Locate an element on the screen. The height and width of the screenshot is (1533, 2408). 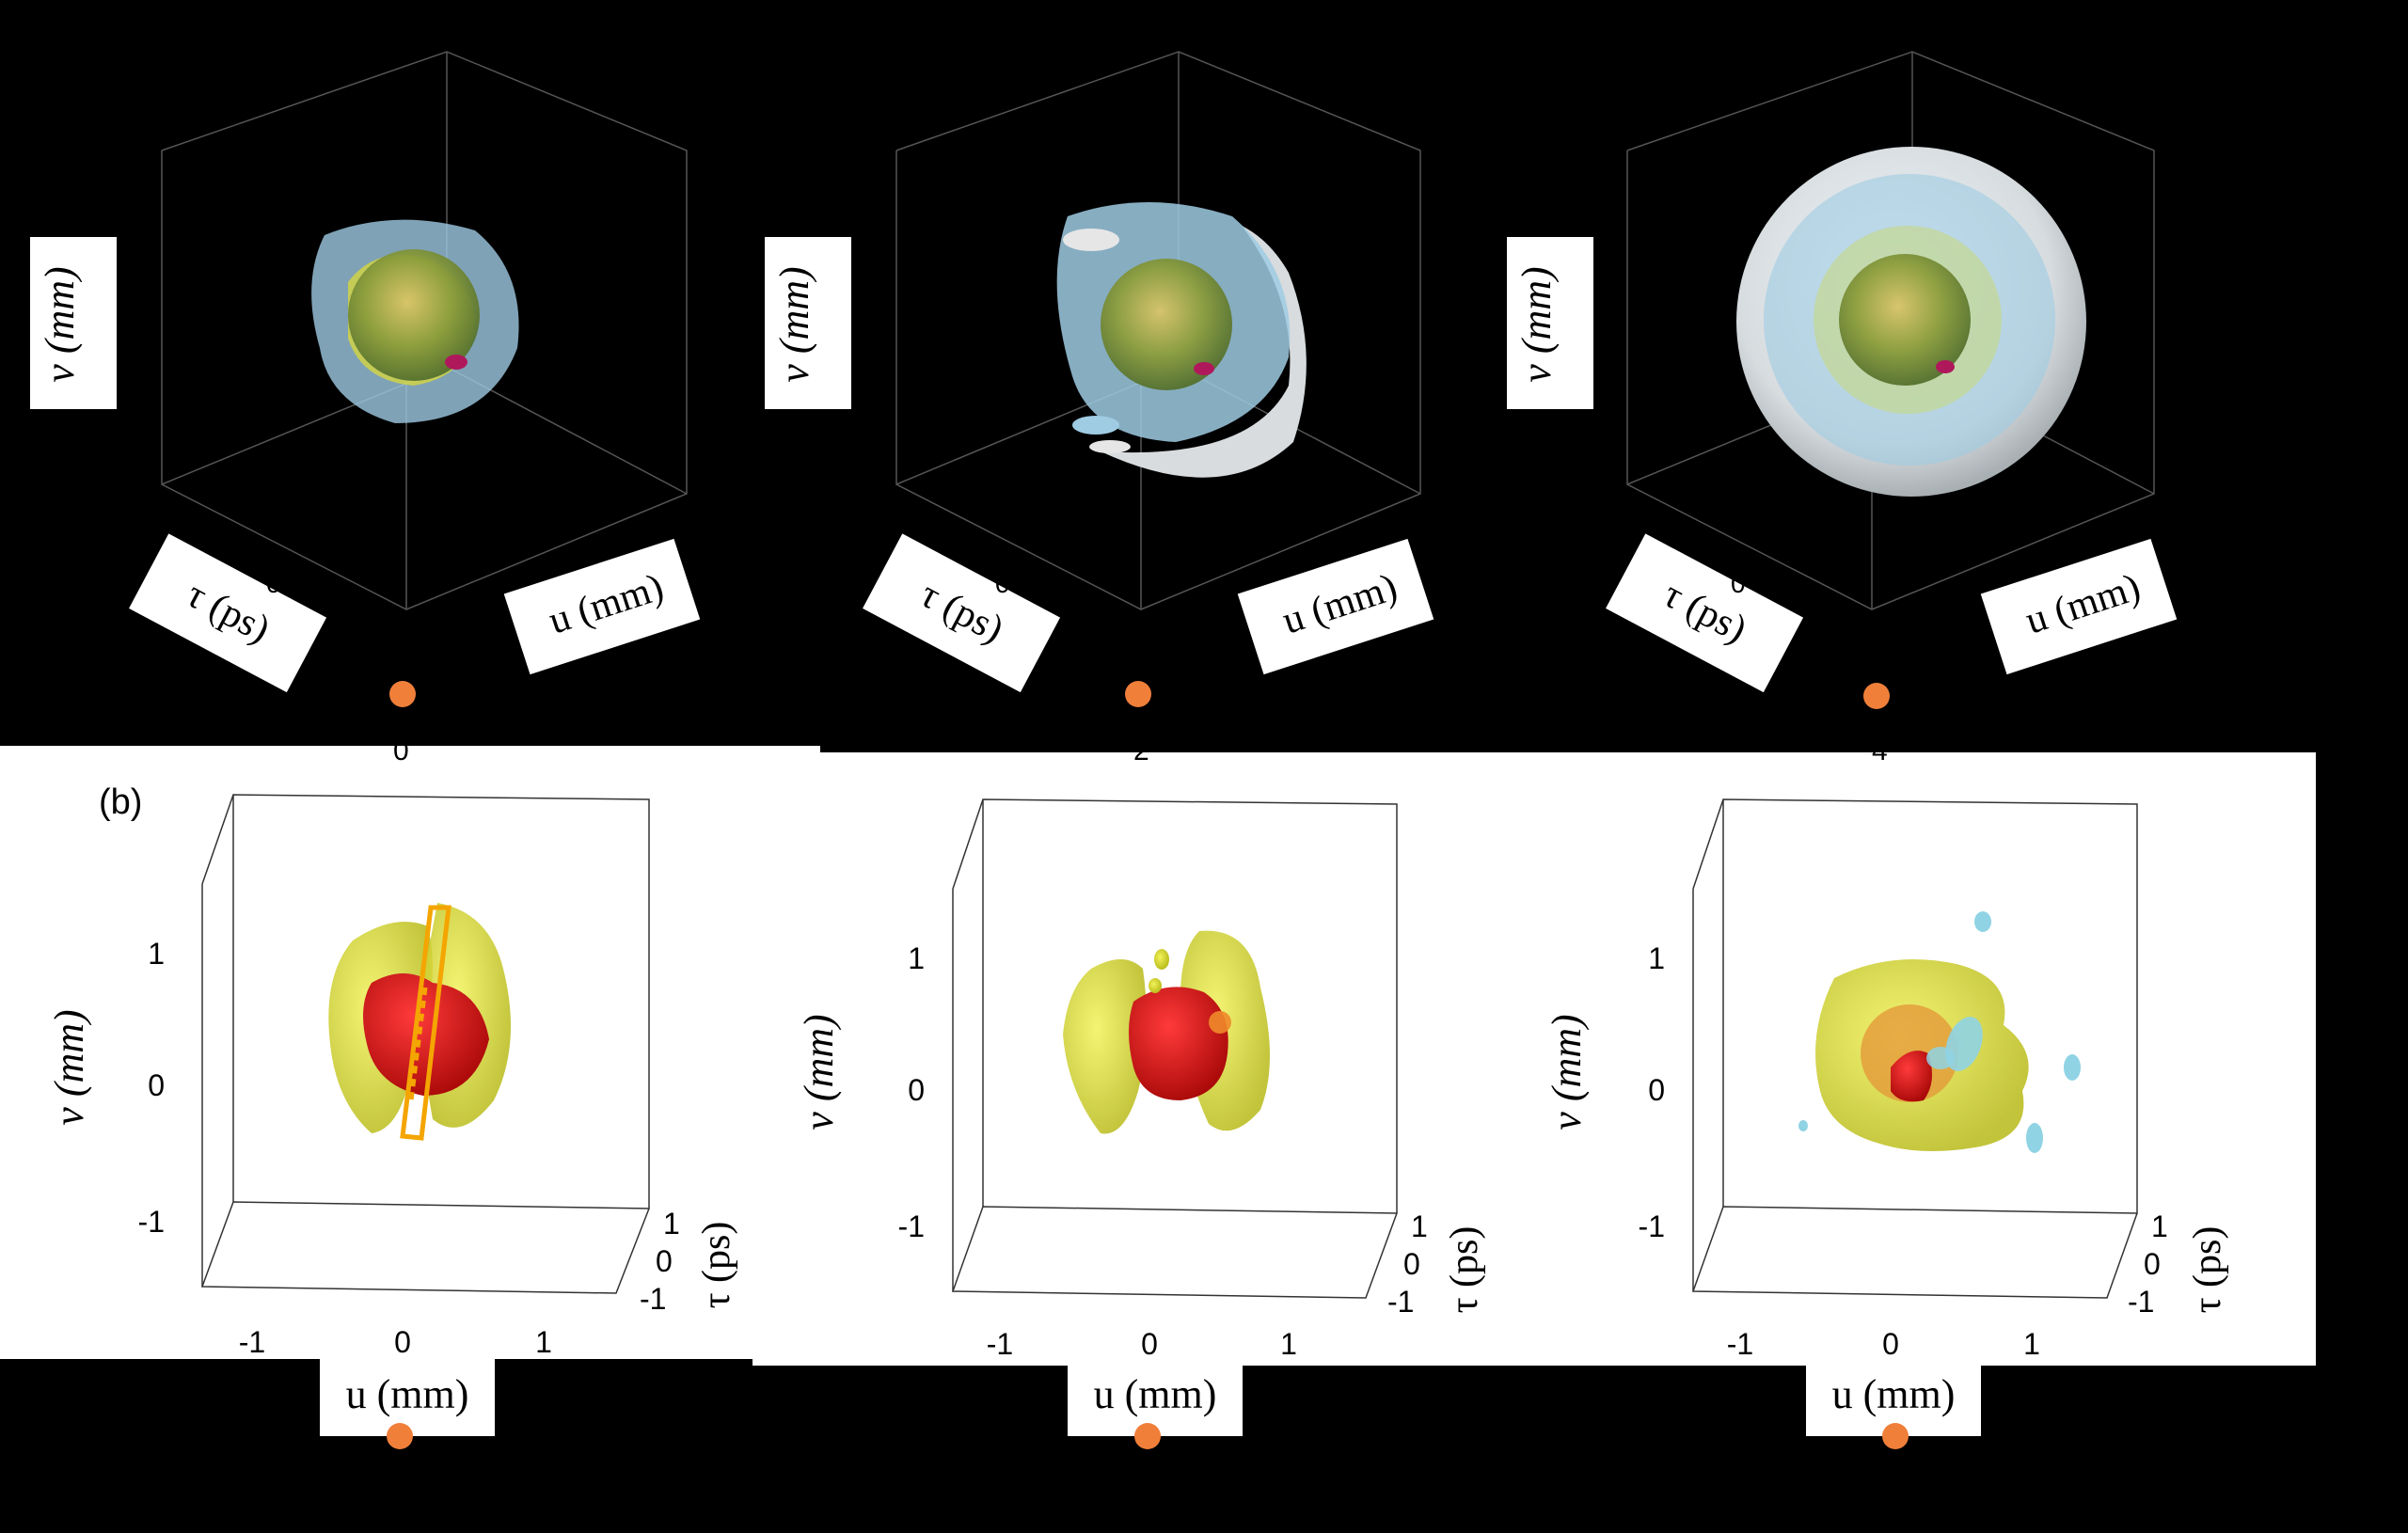
selection-box is located at coordinates (426, 1023).